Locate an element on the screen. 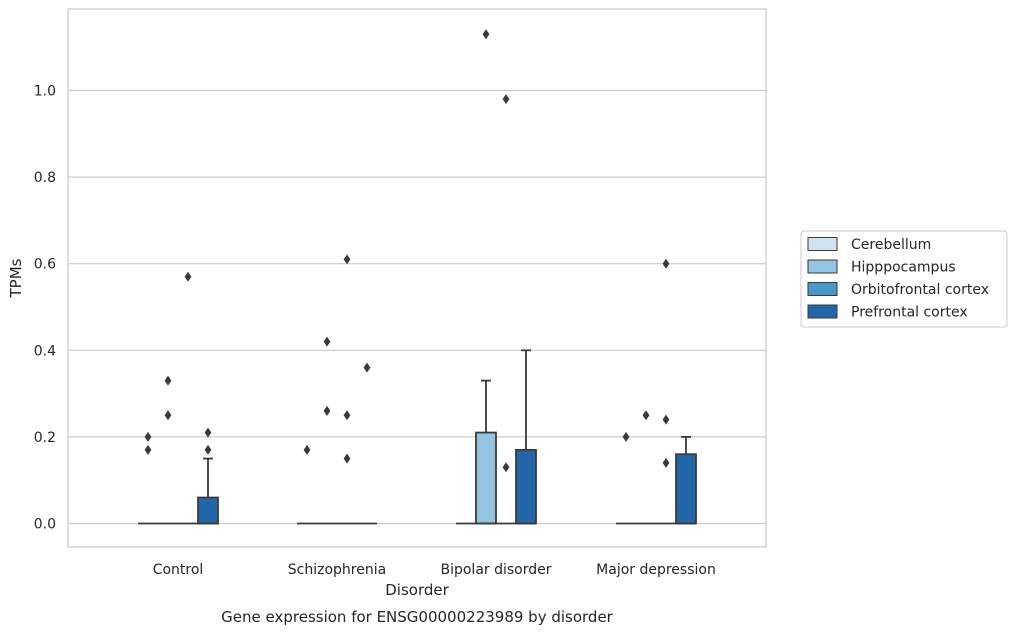  x-tick-label: Schizophrenia is located at coordinates (337, 570).